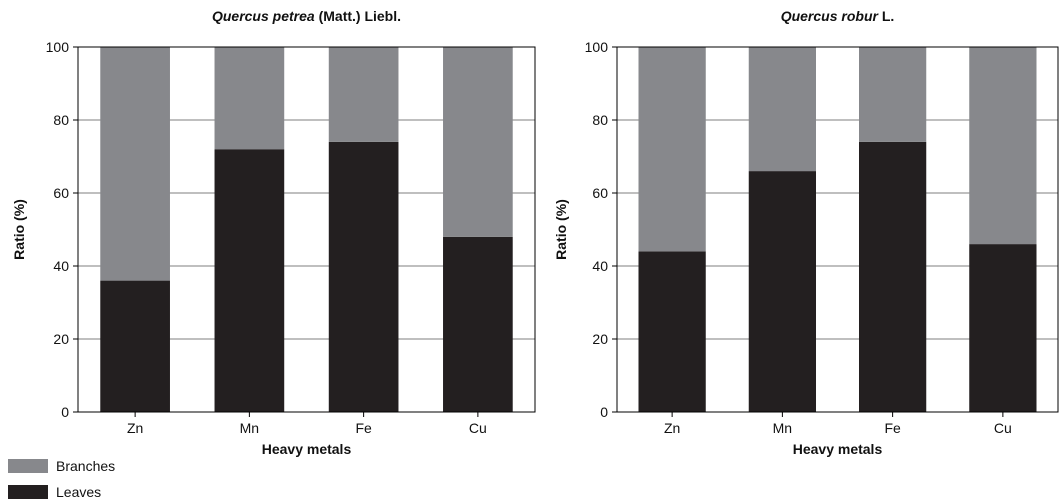 This screenshot has width=1060, height=502. Describe the element at coordinates (85, 466) in the screenshot. I see `legend-label-branches: Branches` at that location.